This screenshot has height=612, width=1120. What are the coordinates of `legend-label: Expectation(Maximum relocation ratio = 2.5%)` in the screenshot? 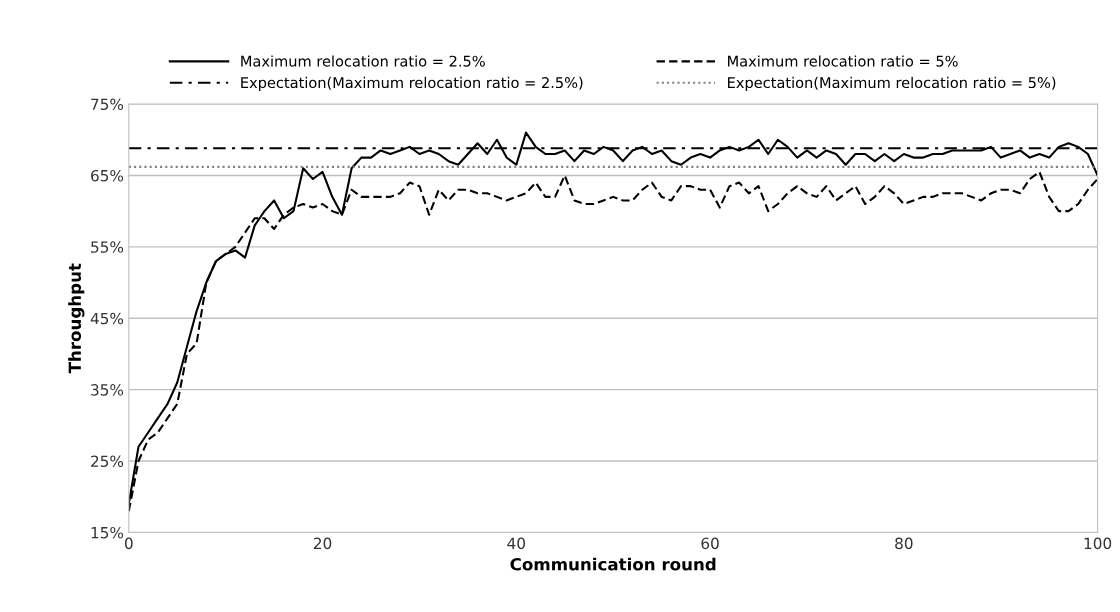 It's located at (412, 83).